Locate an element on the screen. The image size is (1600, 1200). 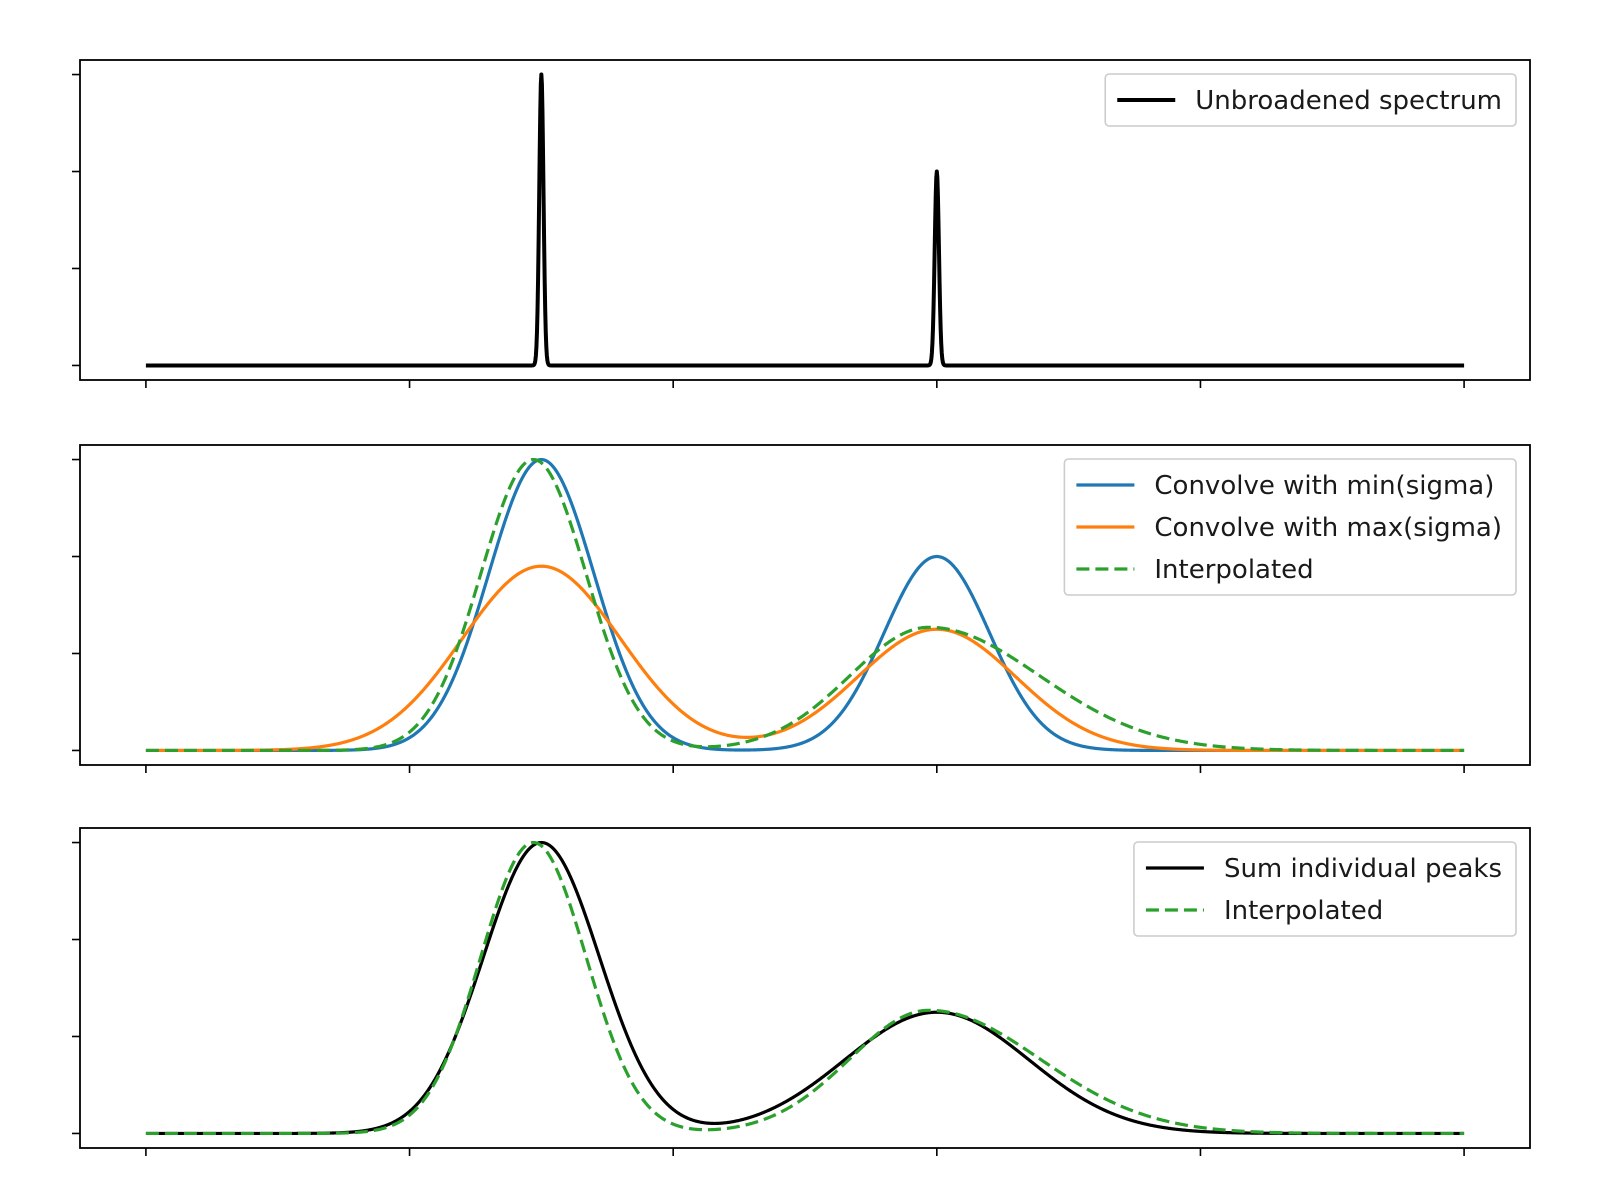
legend: Sum individual peaks Interpolated is located at coordinates (1325, 889).